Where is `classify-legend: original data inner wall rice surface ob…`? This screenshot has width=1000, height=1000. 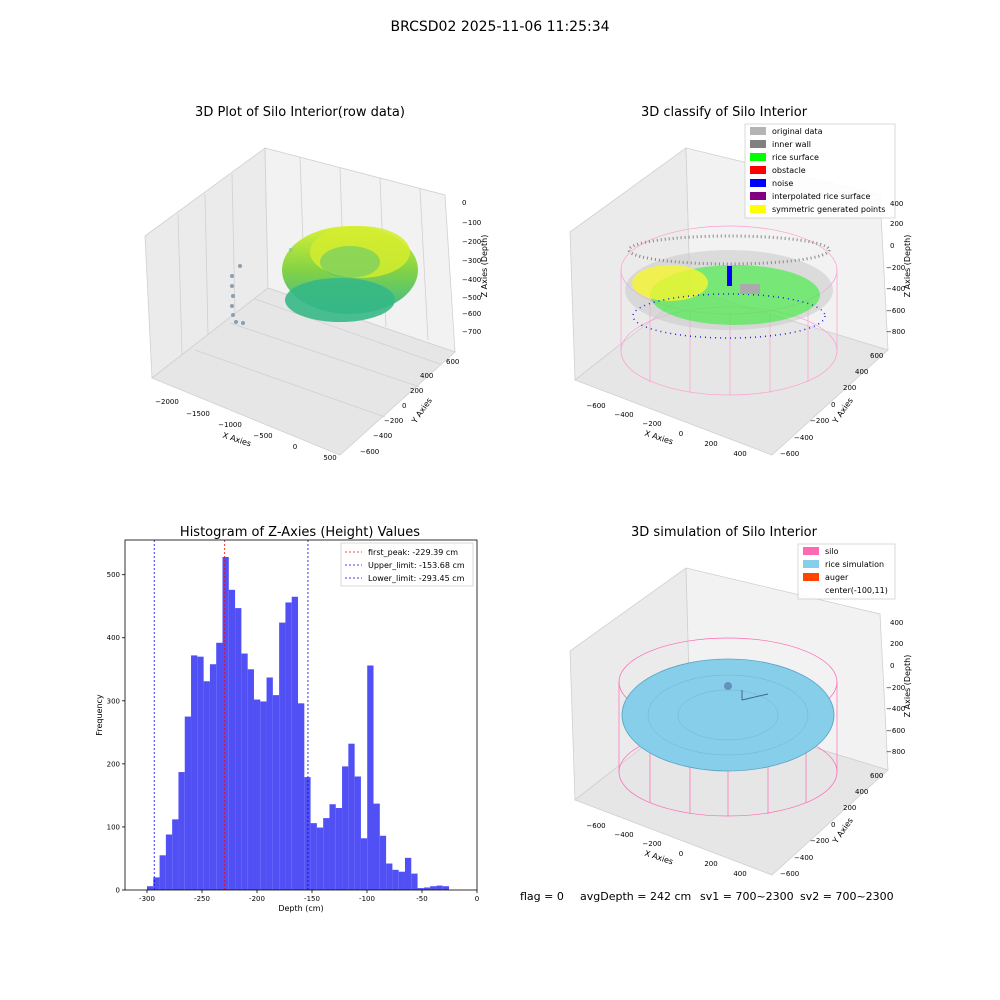
classify-legend: original data inner wall rice surface ob… is located at coordinates (820, 171).